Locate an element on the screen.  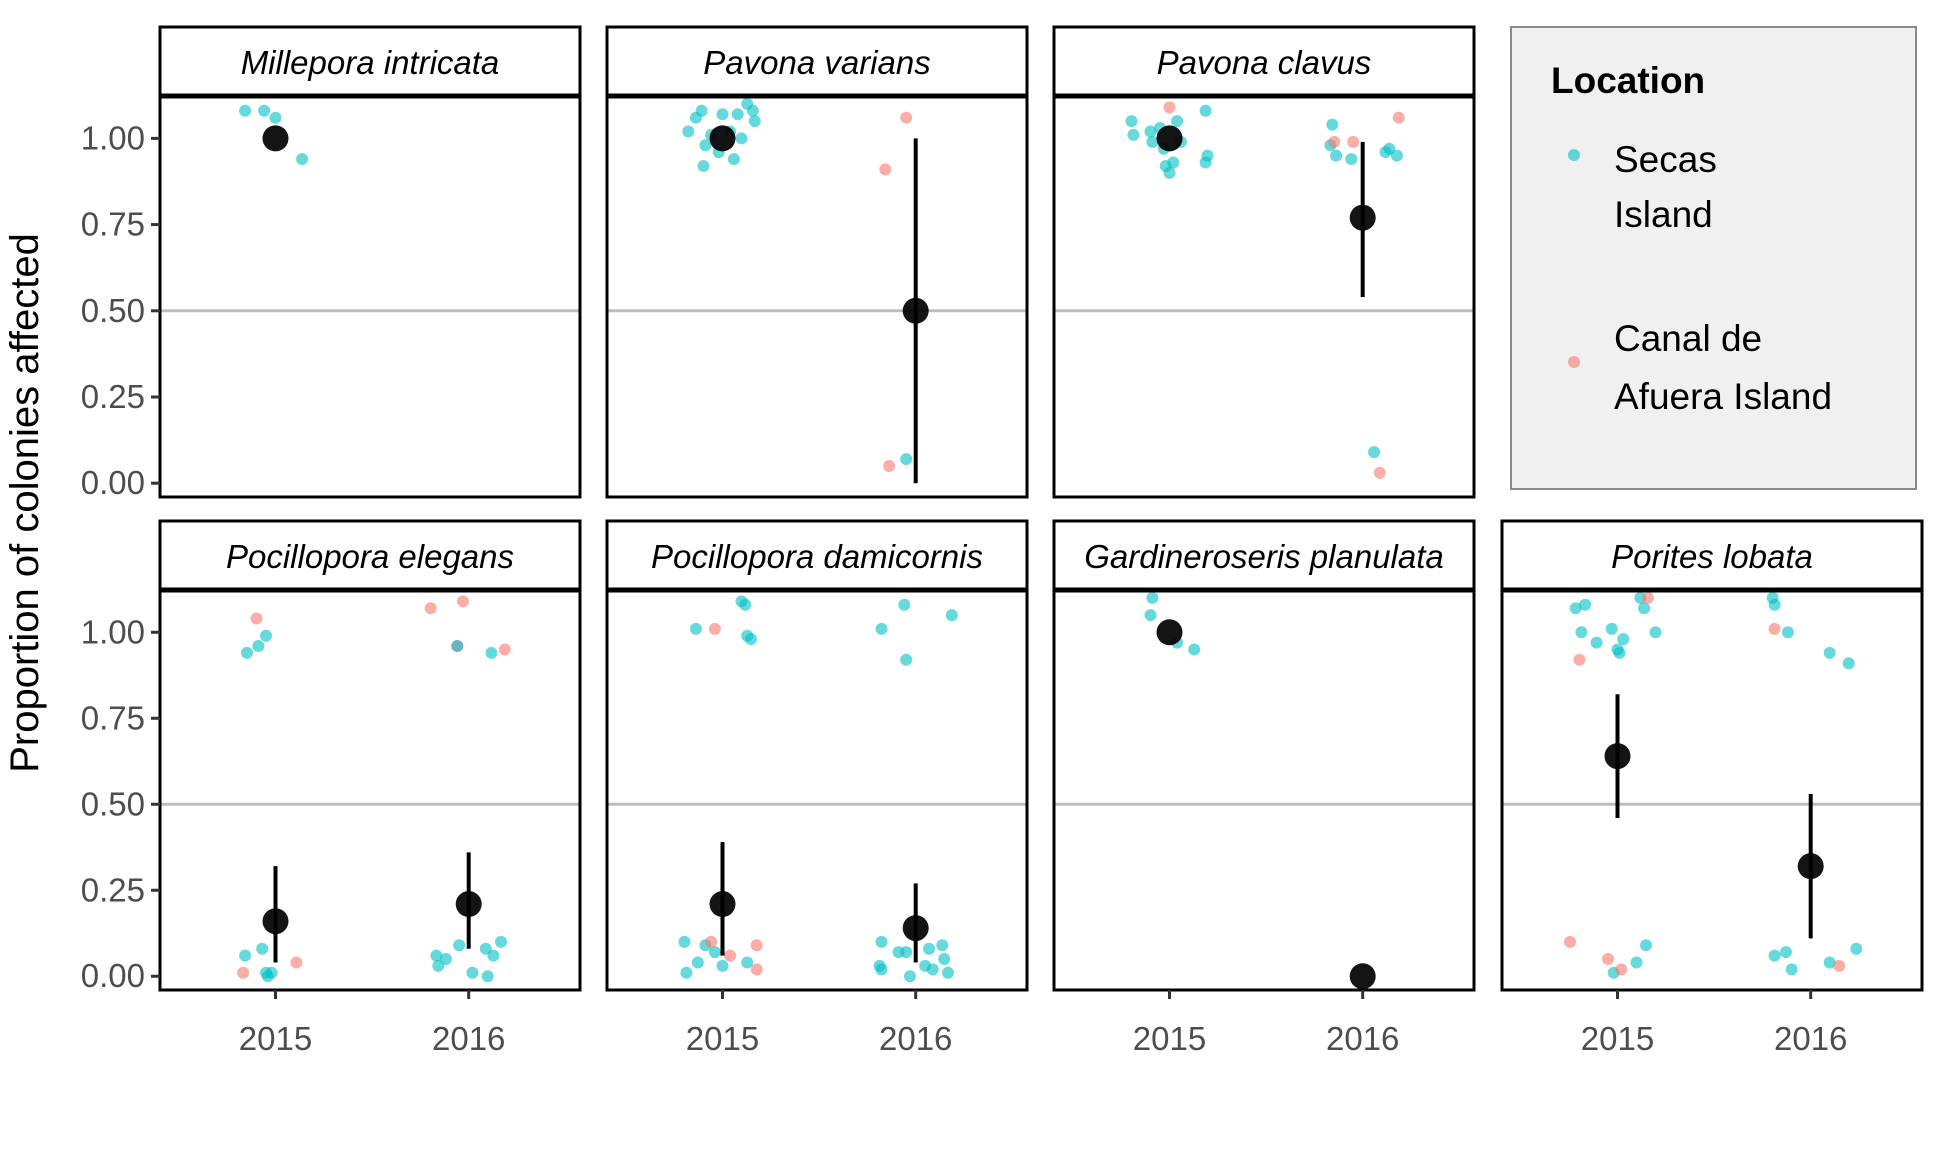
panel-pocillopora-damicornis: Pocillopora damicornis 2015 2016 is located at coordinates (817, 788).